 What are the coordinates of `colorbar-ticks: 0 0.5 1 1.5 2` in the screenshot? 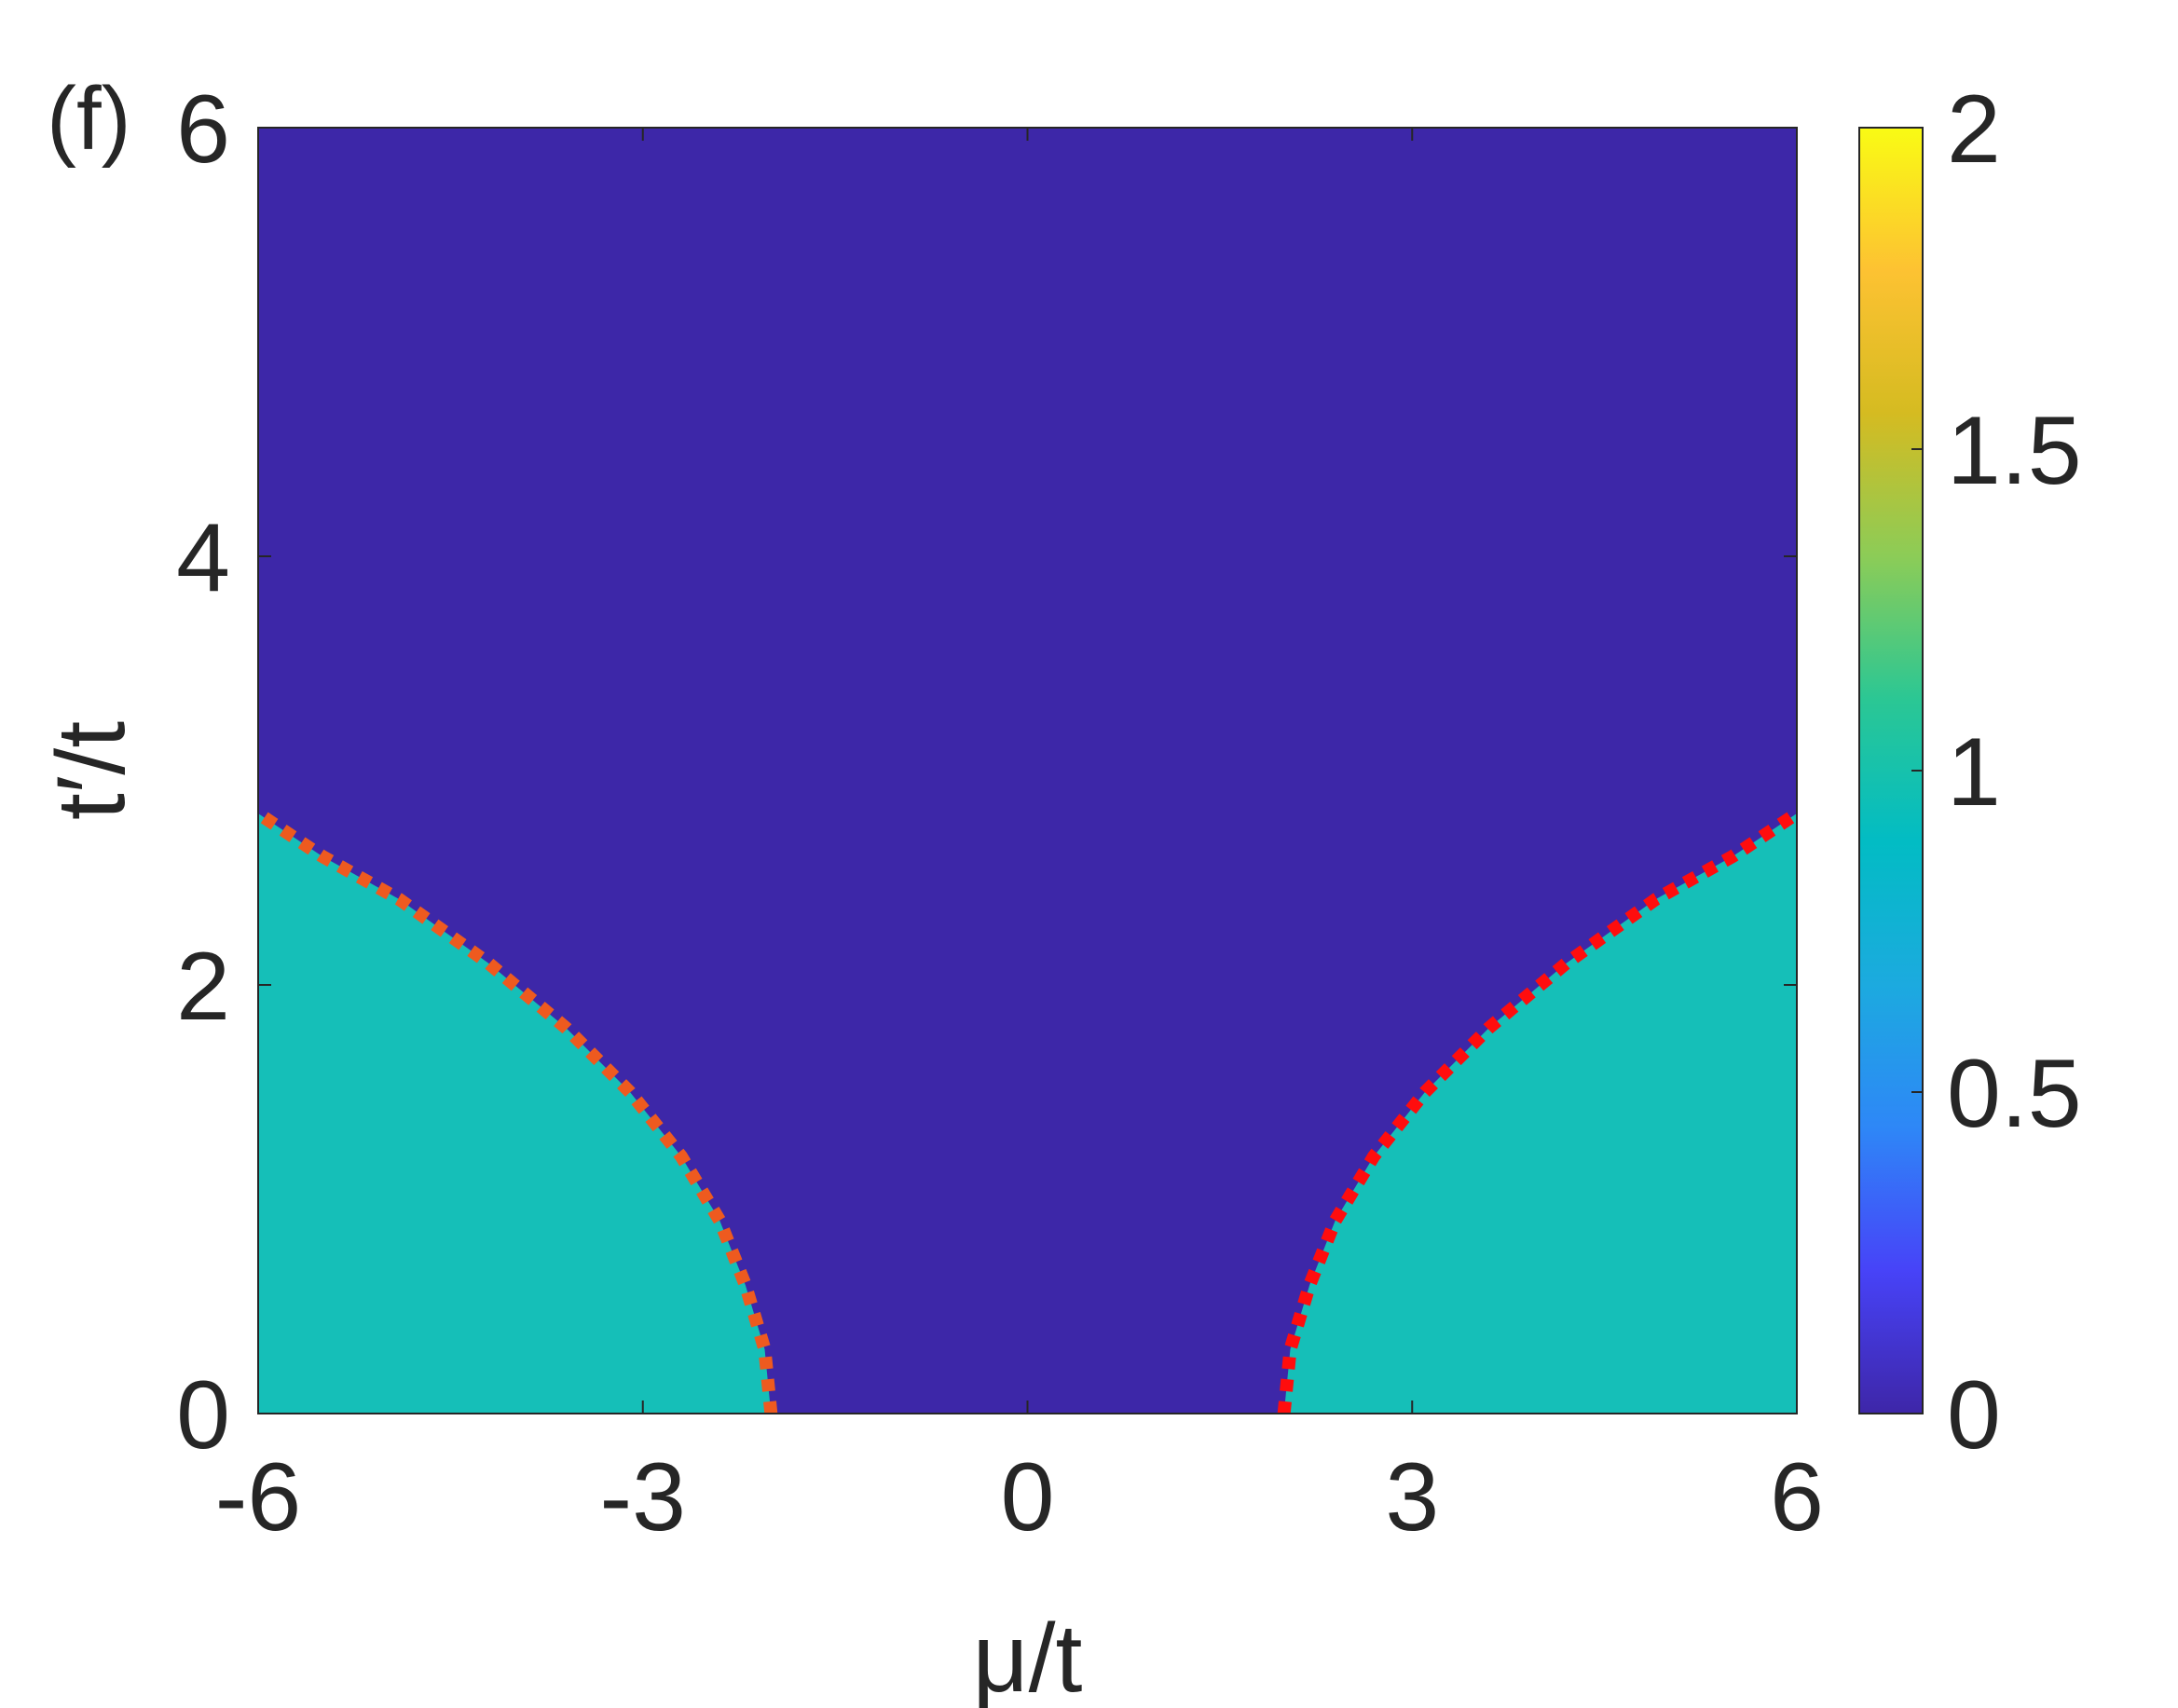 It's located at (1996, 772).